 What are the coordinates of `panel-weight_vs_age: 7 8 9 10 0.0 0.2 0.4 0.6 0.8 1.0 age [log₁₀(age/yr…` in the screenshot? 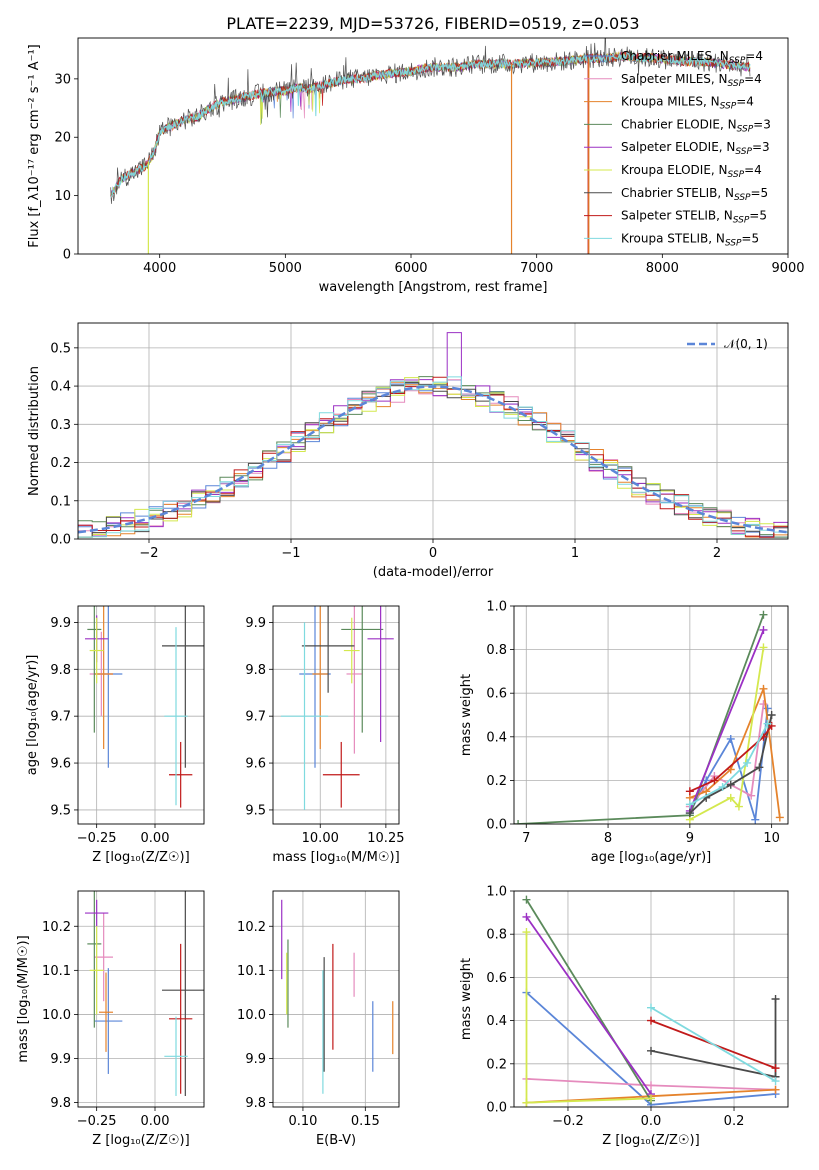 It's located at (624, 732).